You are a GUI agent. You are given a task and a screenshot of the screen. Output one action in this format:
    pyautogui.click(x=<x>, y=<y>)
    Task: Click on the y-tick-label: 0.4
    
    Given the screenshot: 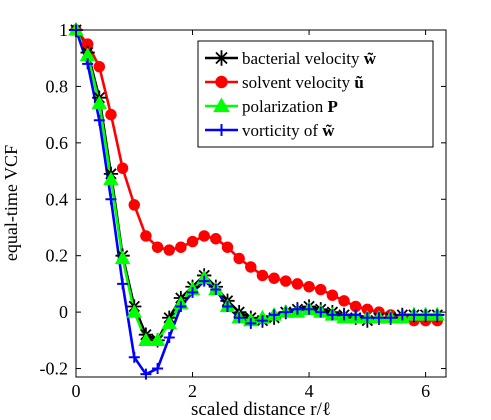 What is the action you would take?
    pyautogui.click(x=57, y=199)
    